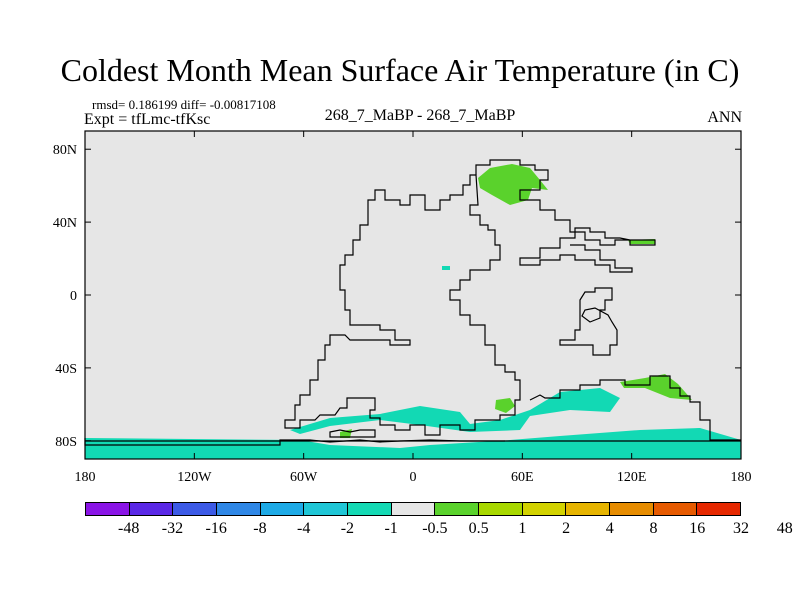  What do you see at coordinates (216, 528) in the screenshot?
I see `colorbar-label: -16` at bounding box center [216, 528].